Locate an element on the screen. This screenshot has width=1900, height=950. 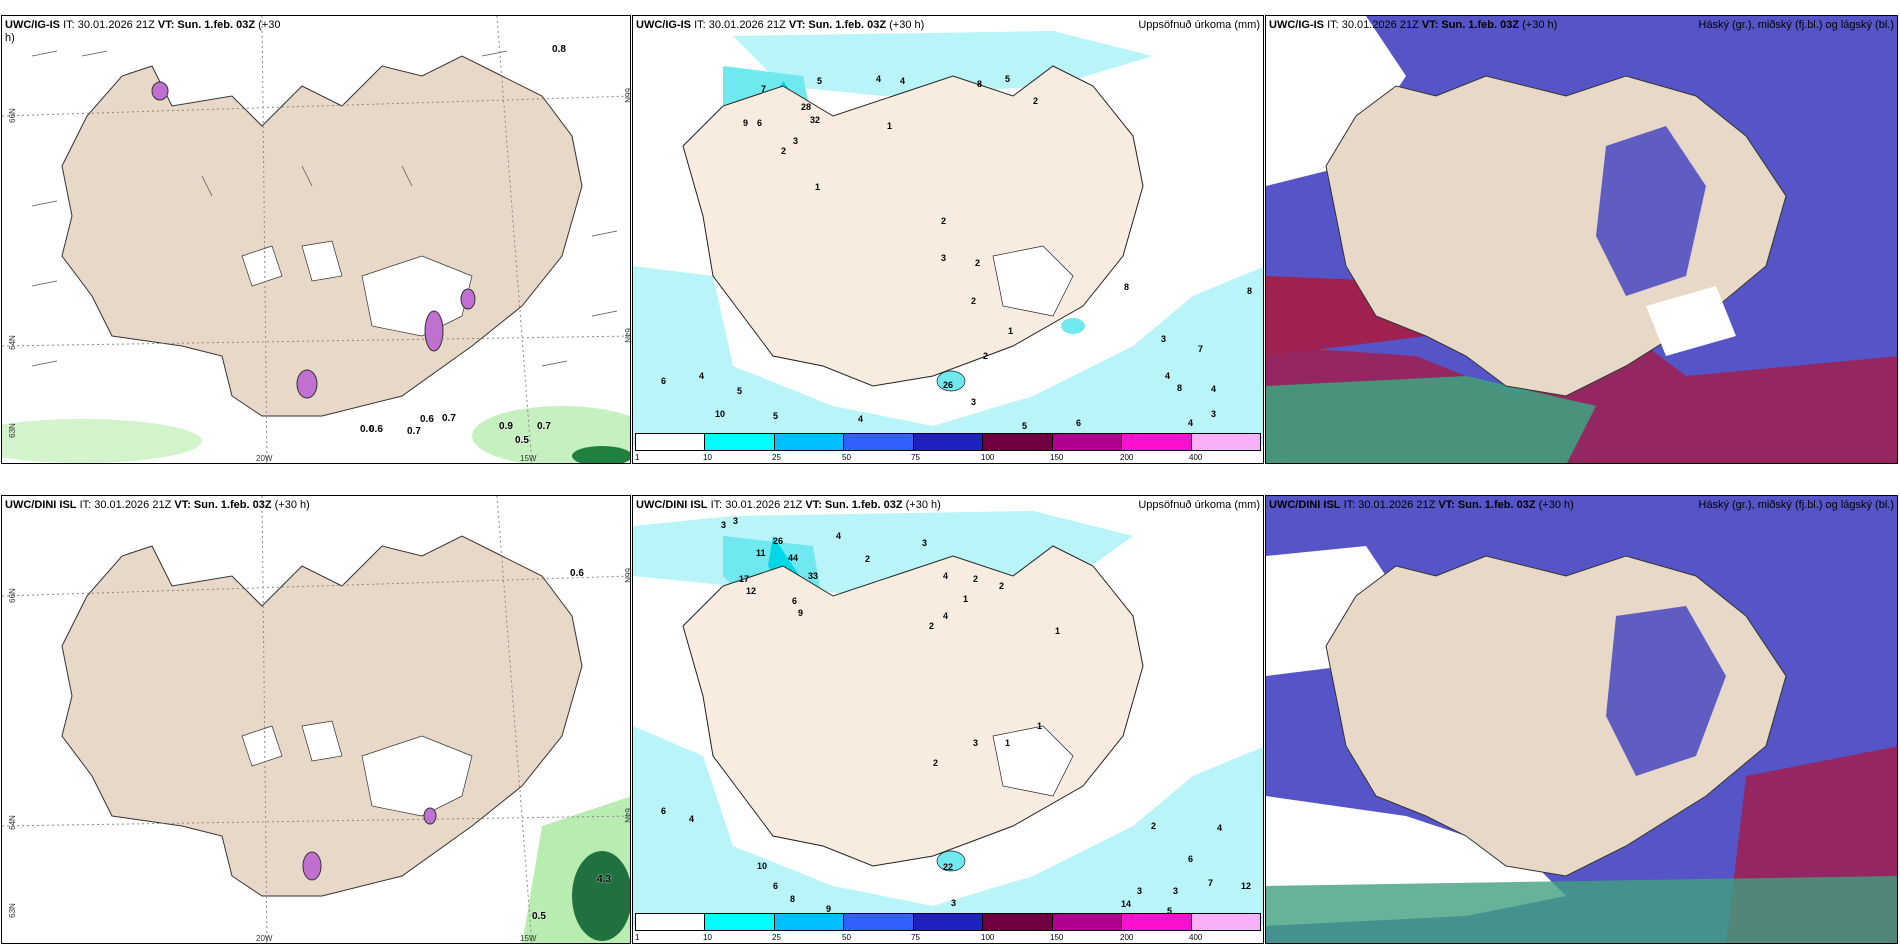
precip-value: 17 is located at coordinates (744, 579).